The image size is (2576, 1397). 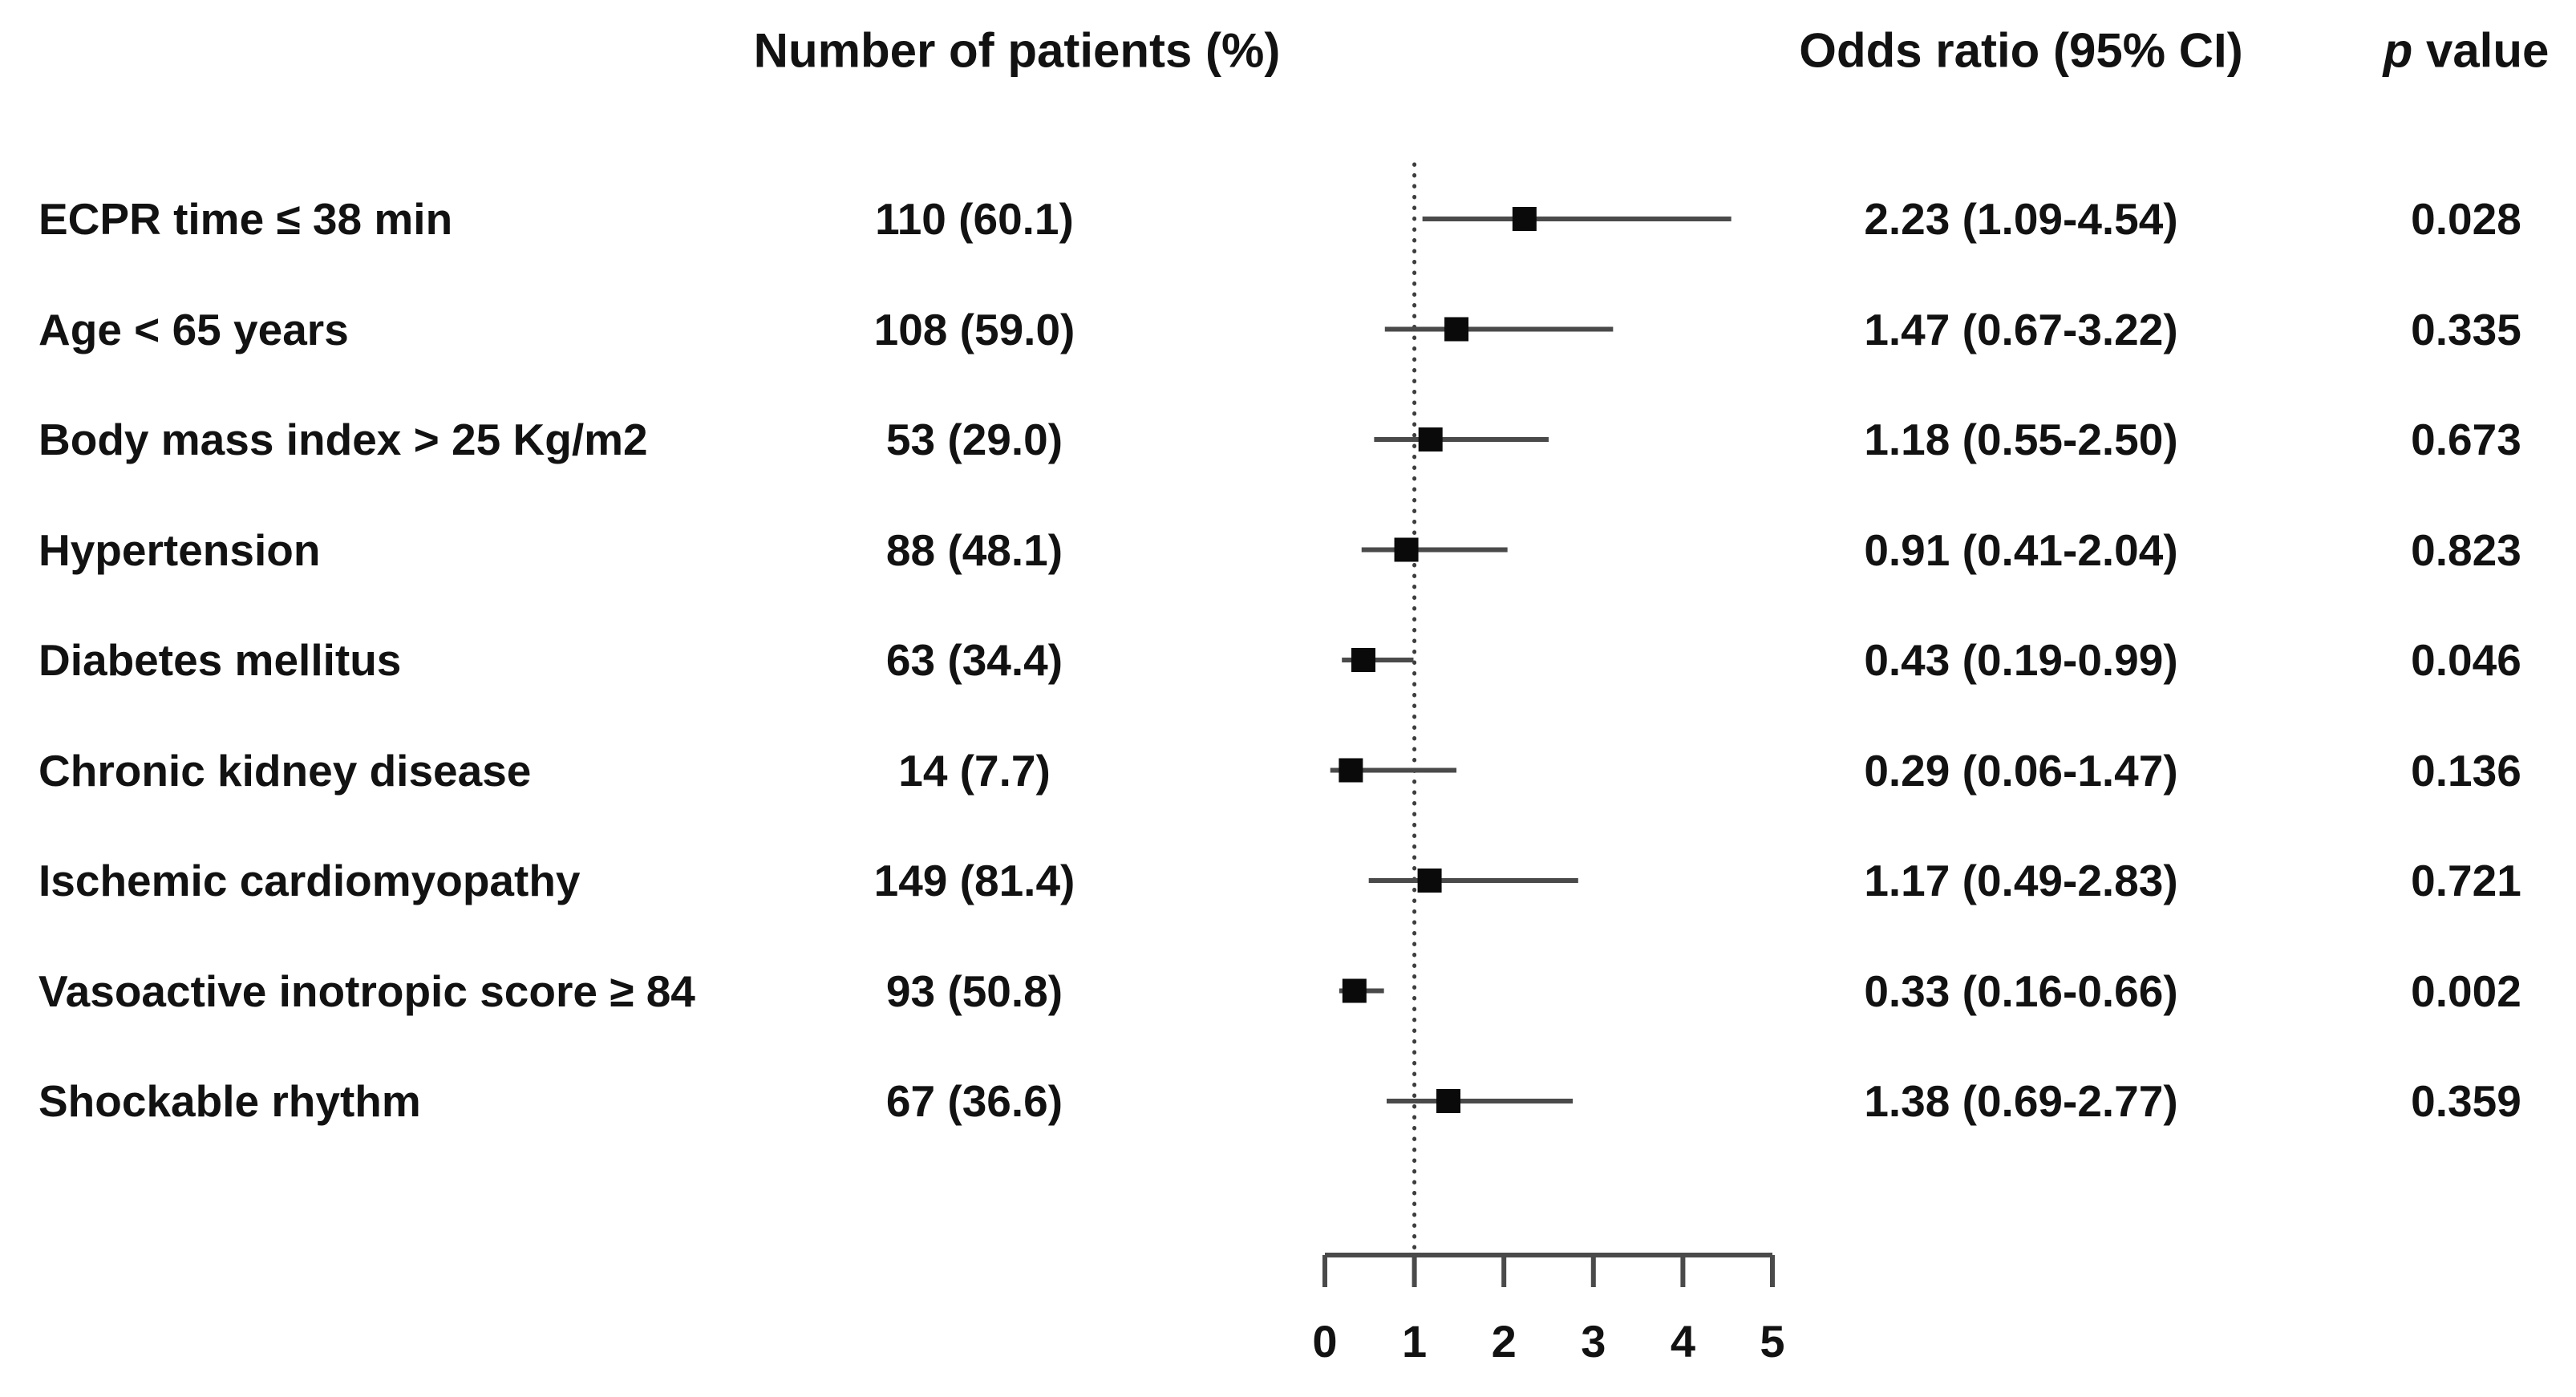 What do you see at coordinates (2466, 660) in the screenshot?
I see `row-p-value: 0.046` at bounding box center [2466, 660].